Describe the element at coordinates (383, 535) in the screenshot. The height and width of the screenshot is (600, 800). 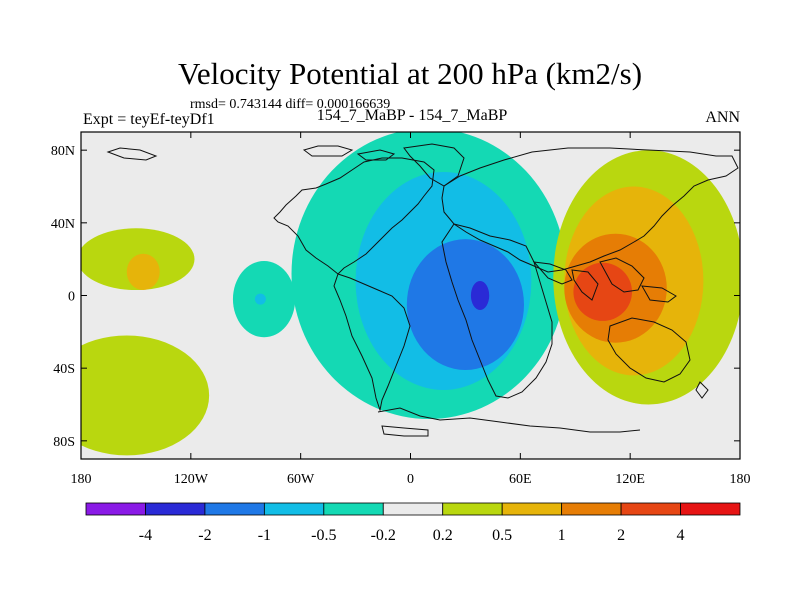
I see `colorbar-label: -0.2` at that location.